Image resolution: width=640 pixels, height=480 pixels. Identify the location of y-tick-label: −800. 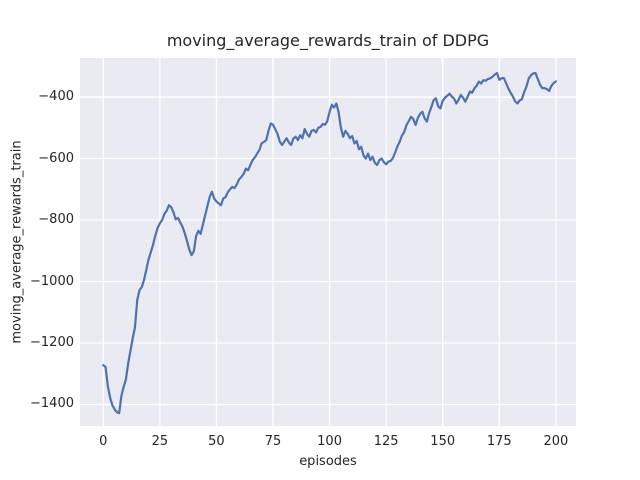
(56, 220).